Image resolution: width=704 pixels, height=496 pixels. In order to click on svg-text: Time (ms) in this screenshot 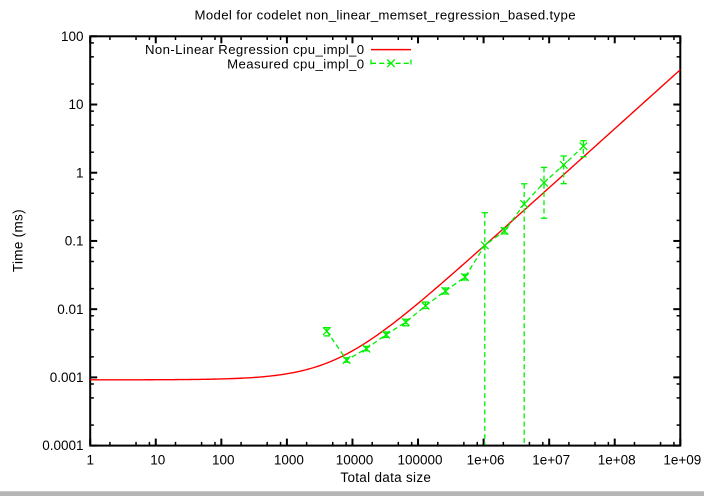, I will do `click(18, 240)`.